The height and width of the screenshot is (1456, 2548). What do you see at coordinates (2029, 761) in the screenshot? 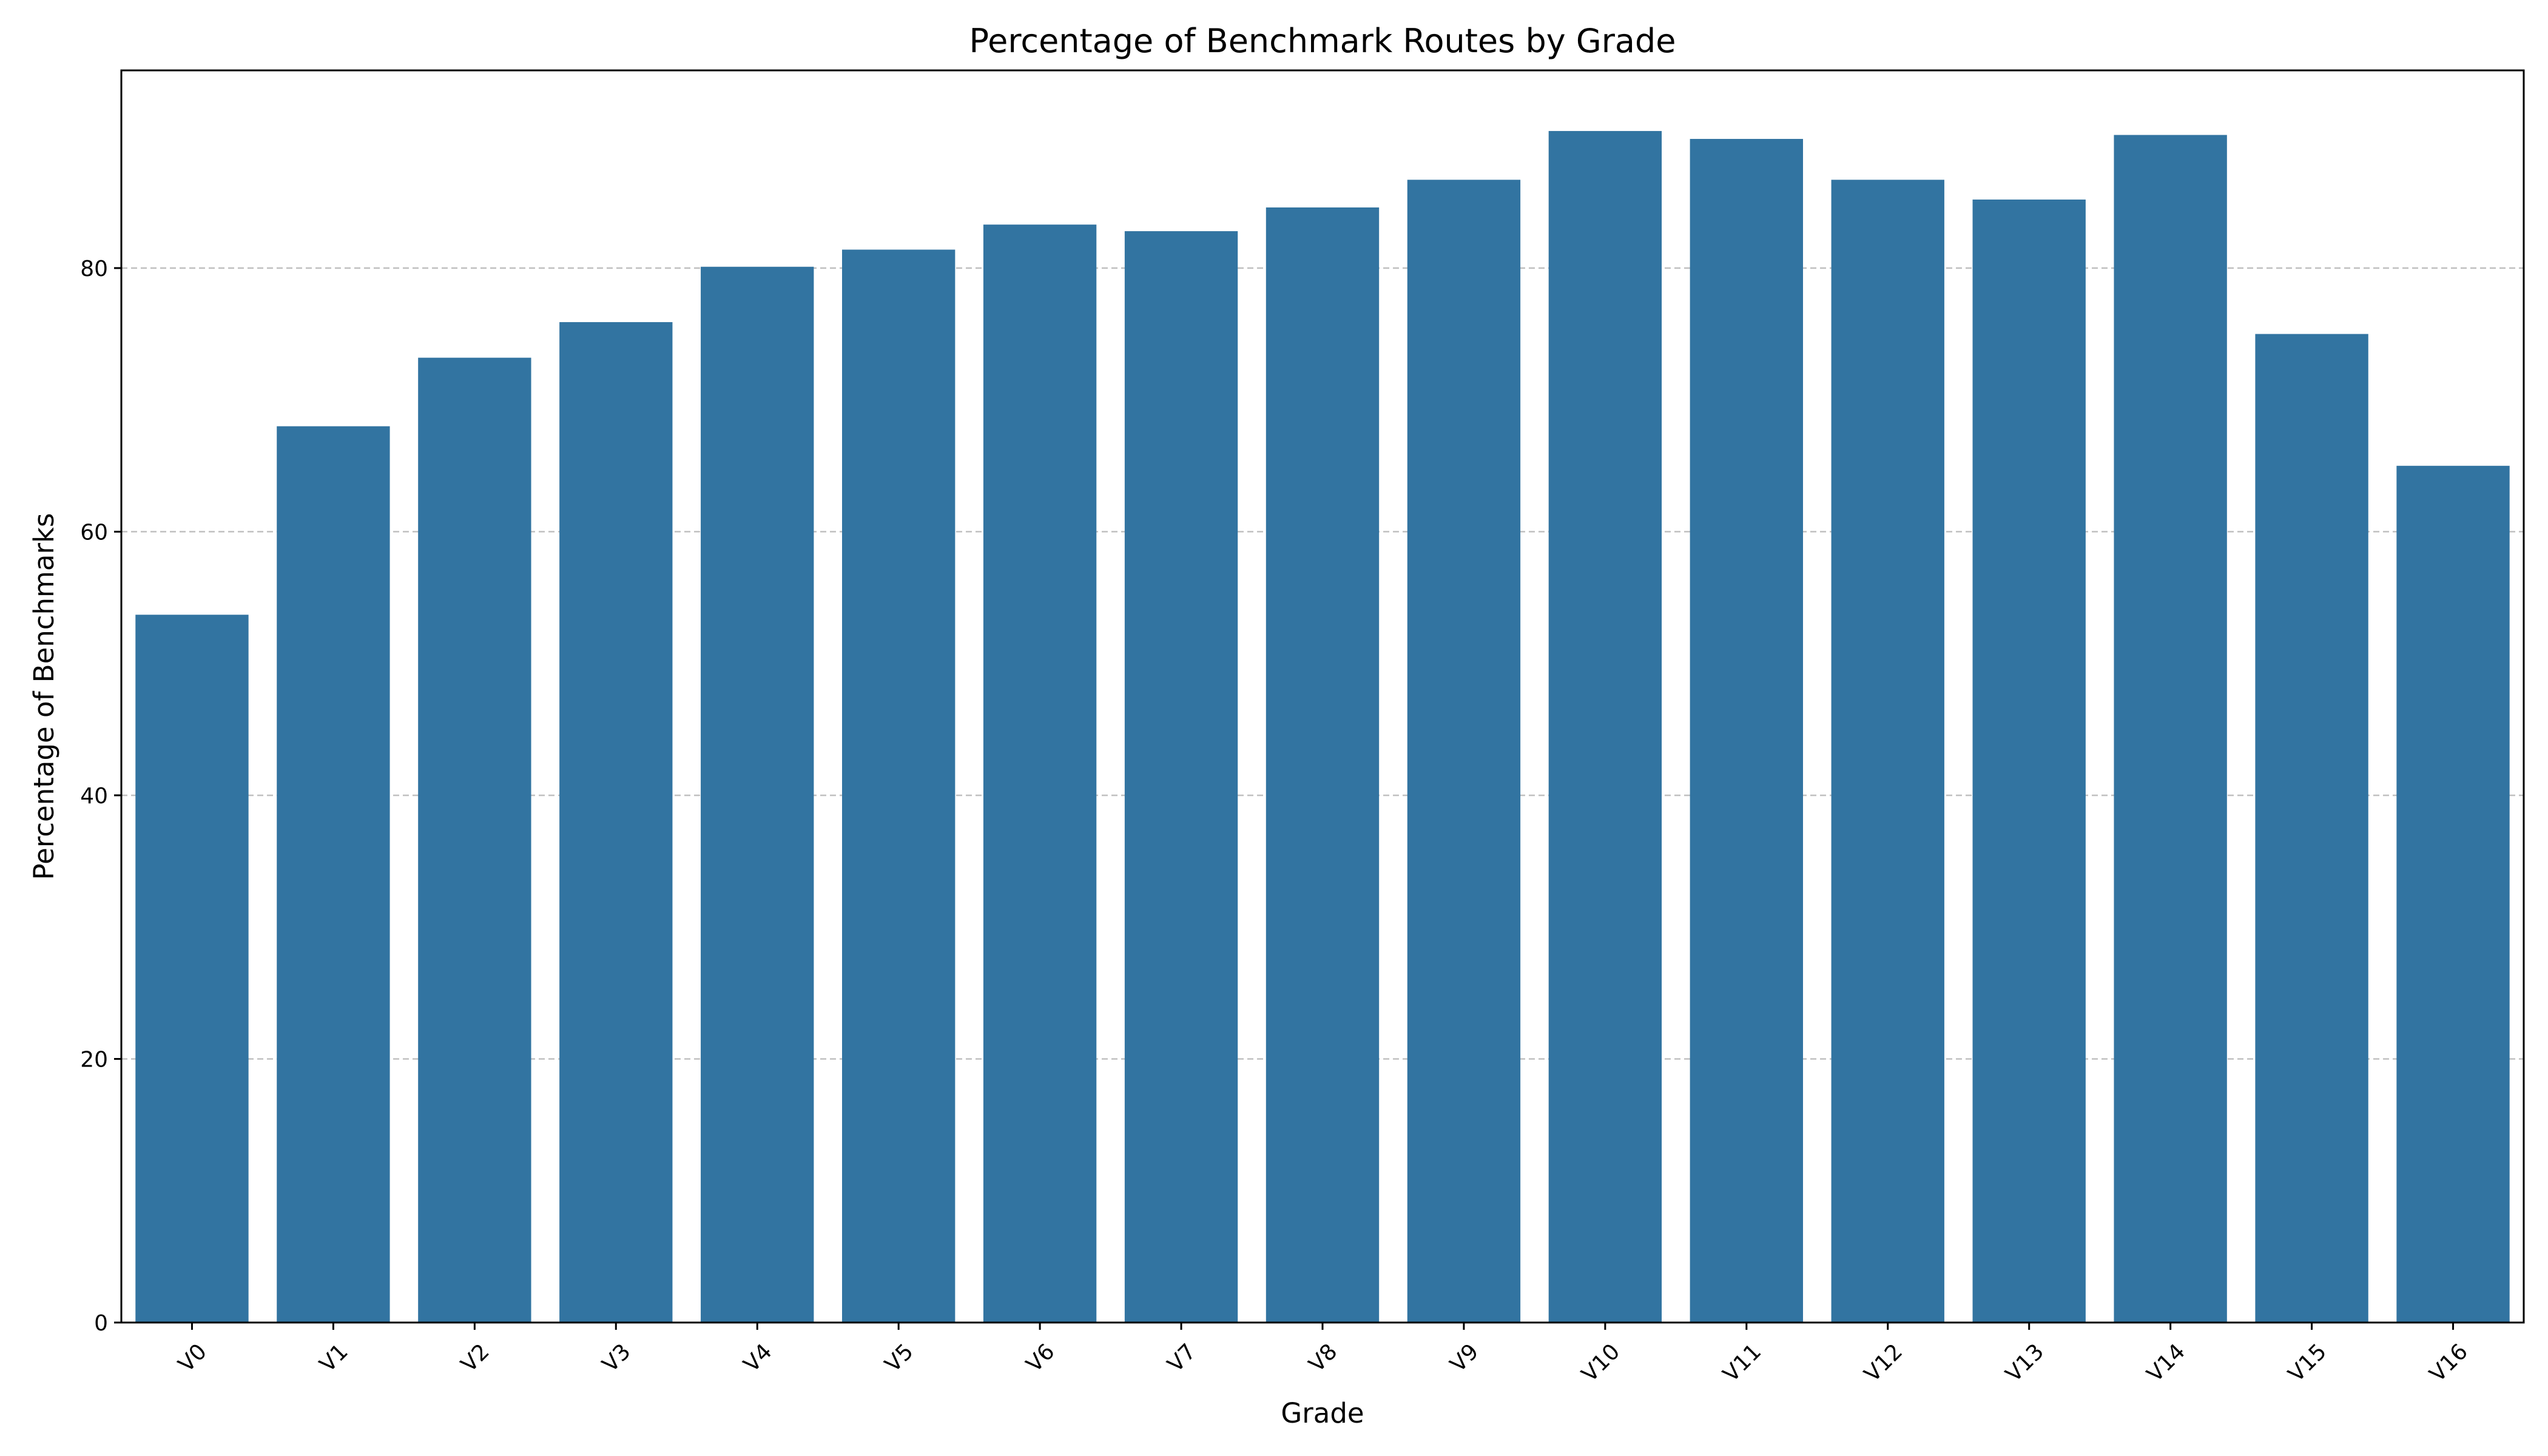
I see `bar-v13` at bounding box center [2029, 761].